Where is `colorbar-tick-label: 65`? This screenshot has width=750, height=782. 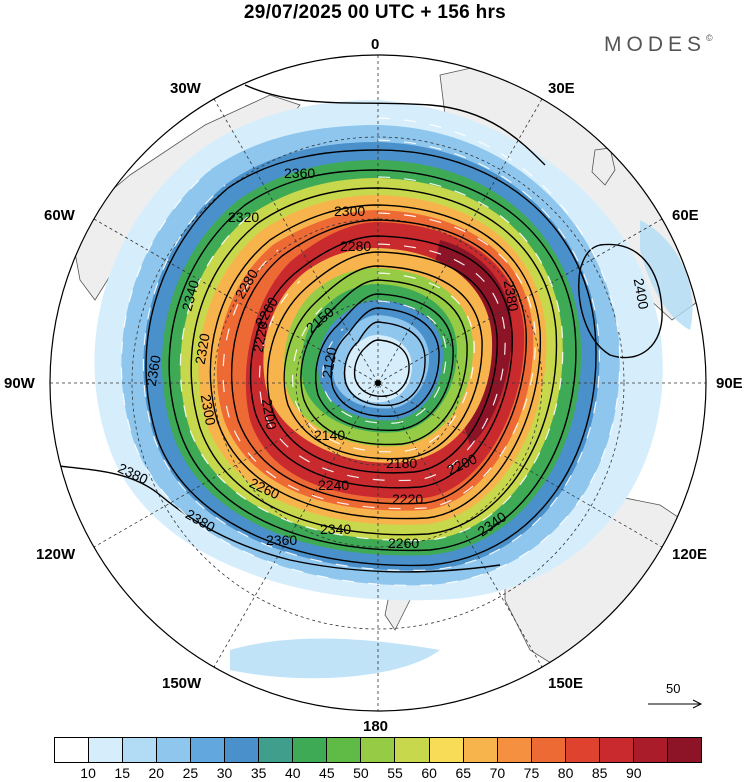 colorbar-tick-label: 65 is located at coordinates (463, 773).